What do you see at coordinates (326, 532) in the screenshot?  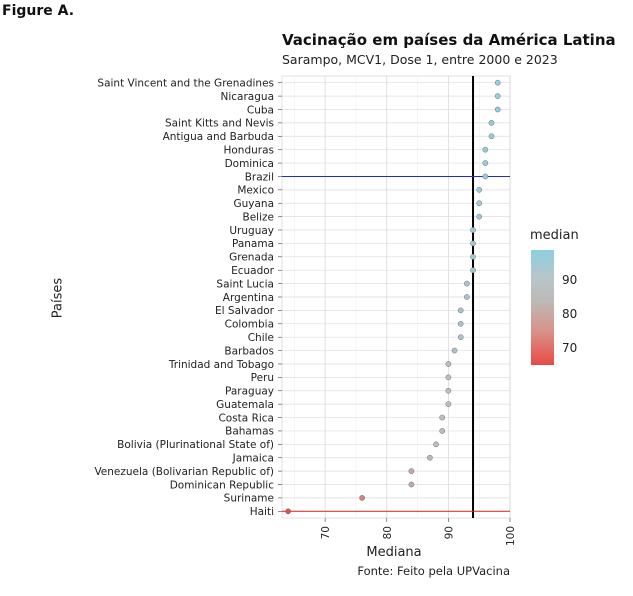 I see `x-tick-label: 70` at bounding box center [326, 532].